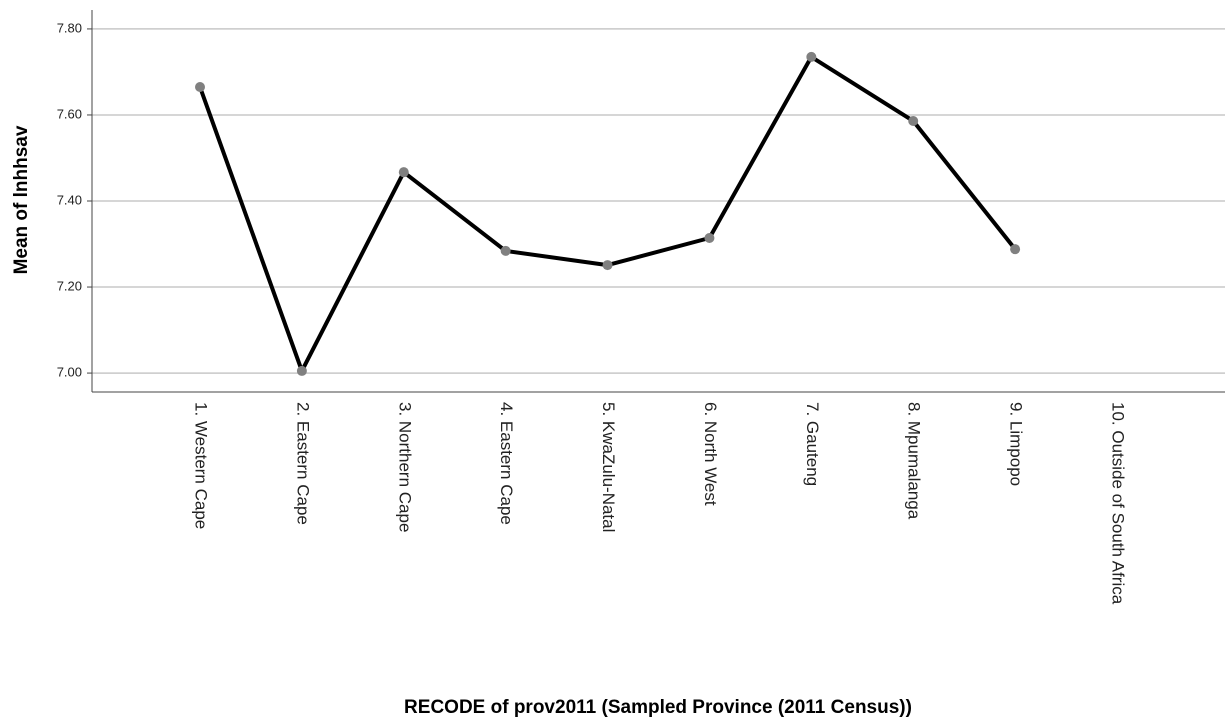  Describe the element at coordinates (69, 285) in the screenshot. I see `y-tick-label: 7.20` at that location.